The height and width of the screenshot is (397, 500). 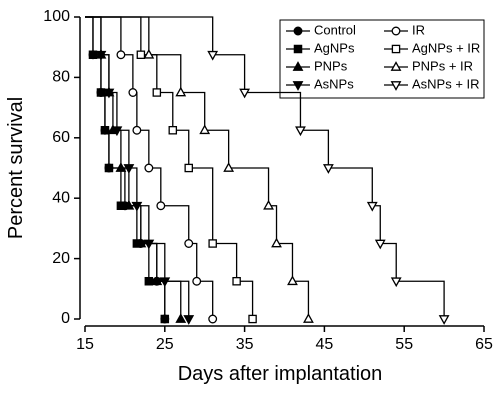 What do you see at coordinates (446, 47) in the screenshot?
I see `legend-label: AgNPs + IR` at bounding box center [446, 47].